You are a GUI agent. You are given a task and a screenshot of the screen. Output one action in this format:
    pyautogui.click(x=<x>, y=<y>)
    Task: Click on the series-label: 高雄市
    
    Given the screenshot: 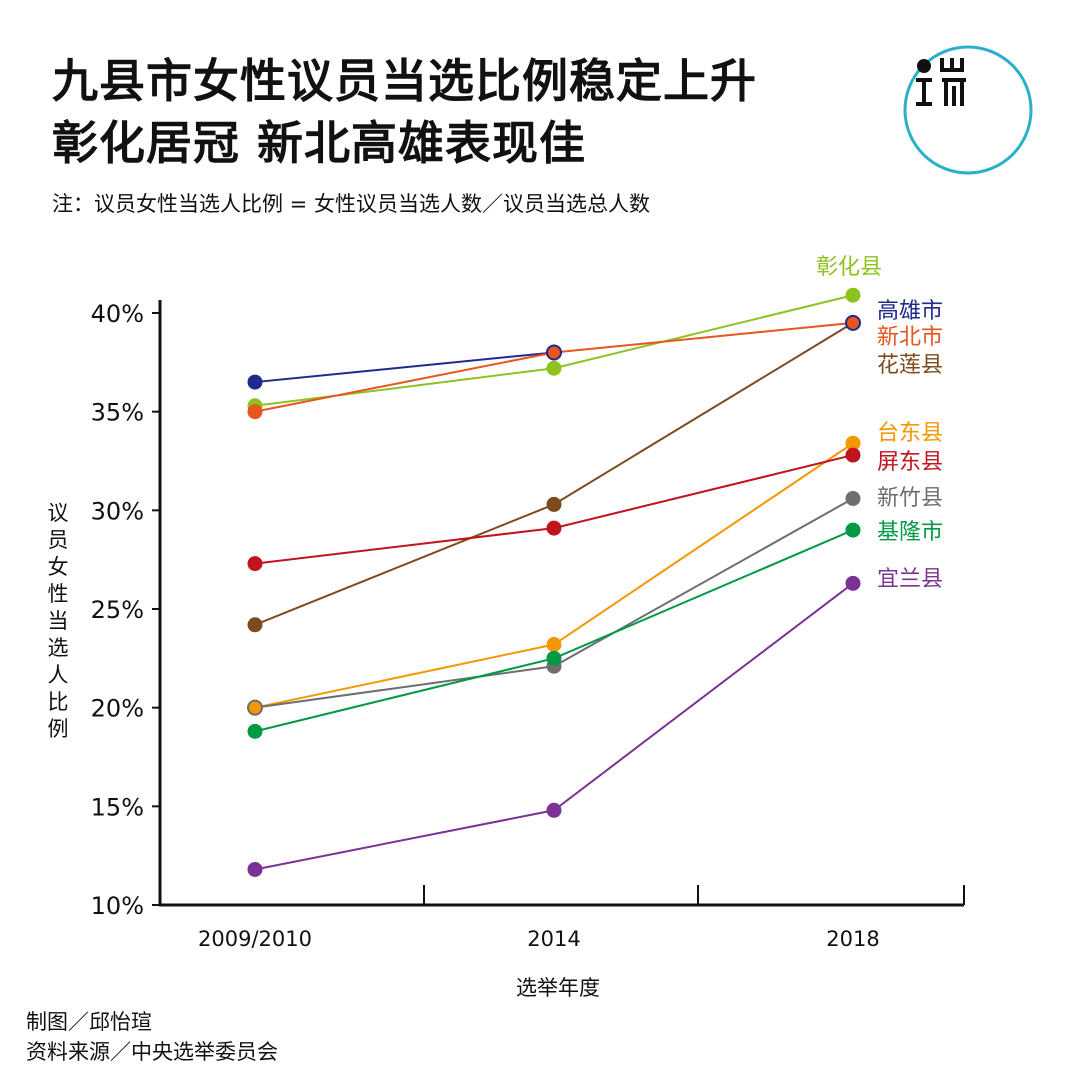 What is the action you would take?
    pyautogui.click(x=910, y=311)
    